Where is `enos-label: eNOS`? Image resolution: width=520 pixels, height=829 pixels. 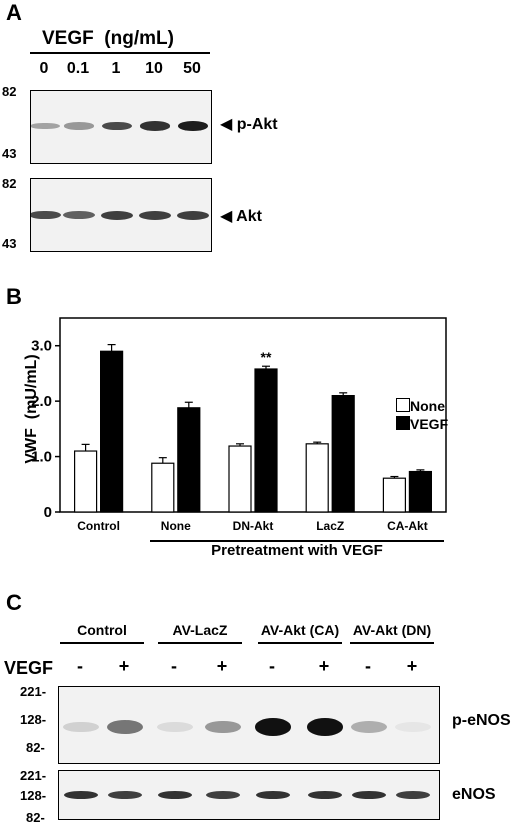
enos-label: eNOS is located at coordinates (474, 794).